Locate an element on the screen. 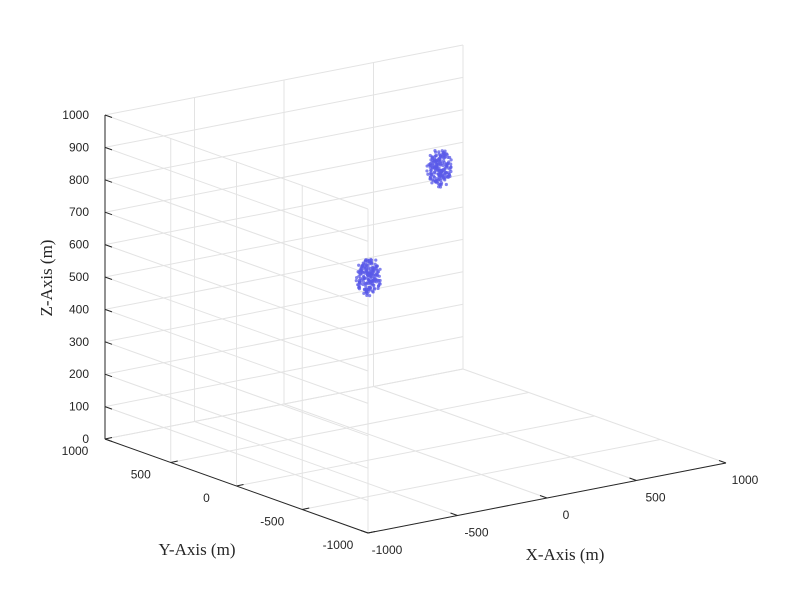 This screenshot has width=800, height=600. data-points is located at coordinates (403, 223).